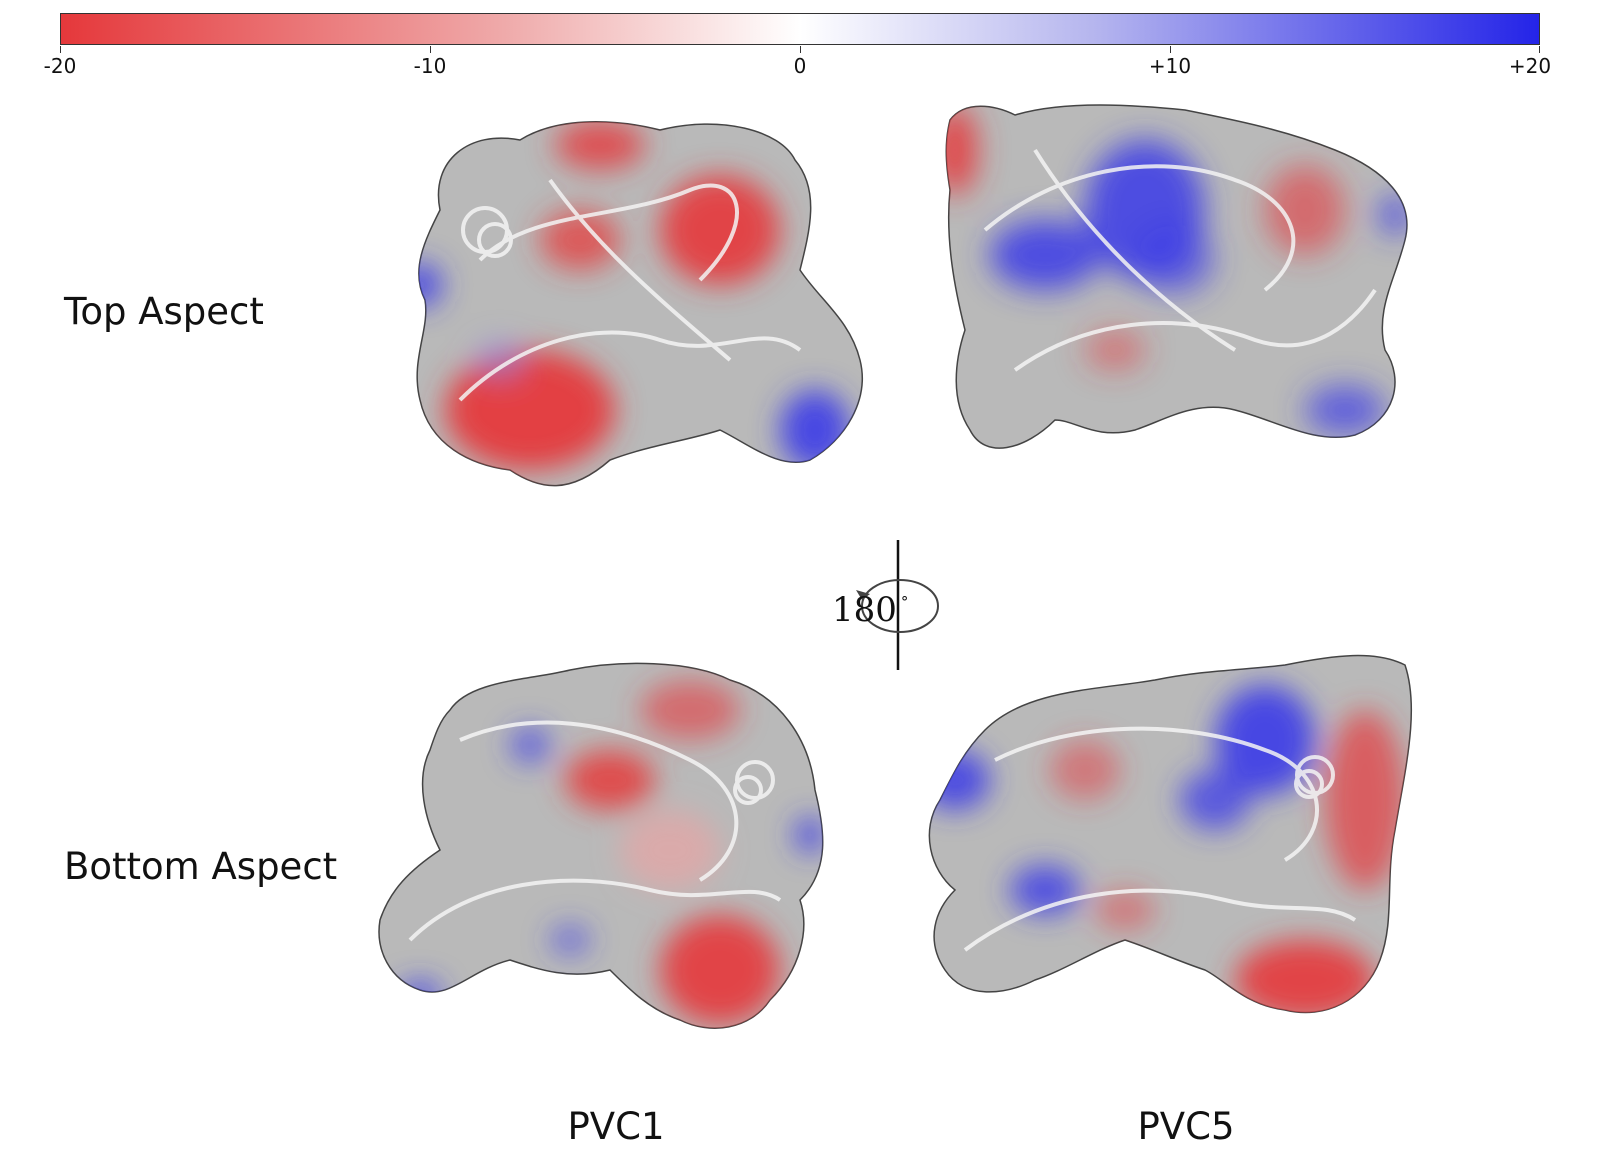 This screenshot has width=1608, height=1162. What do you see at coordinates (616, 1126) in the screenshot?
I see `column-label-pvc1: PVC1` at bounding box center [616, 1126].